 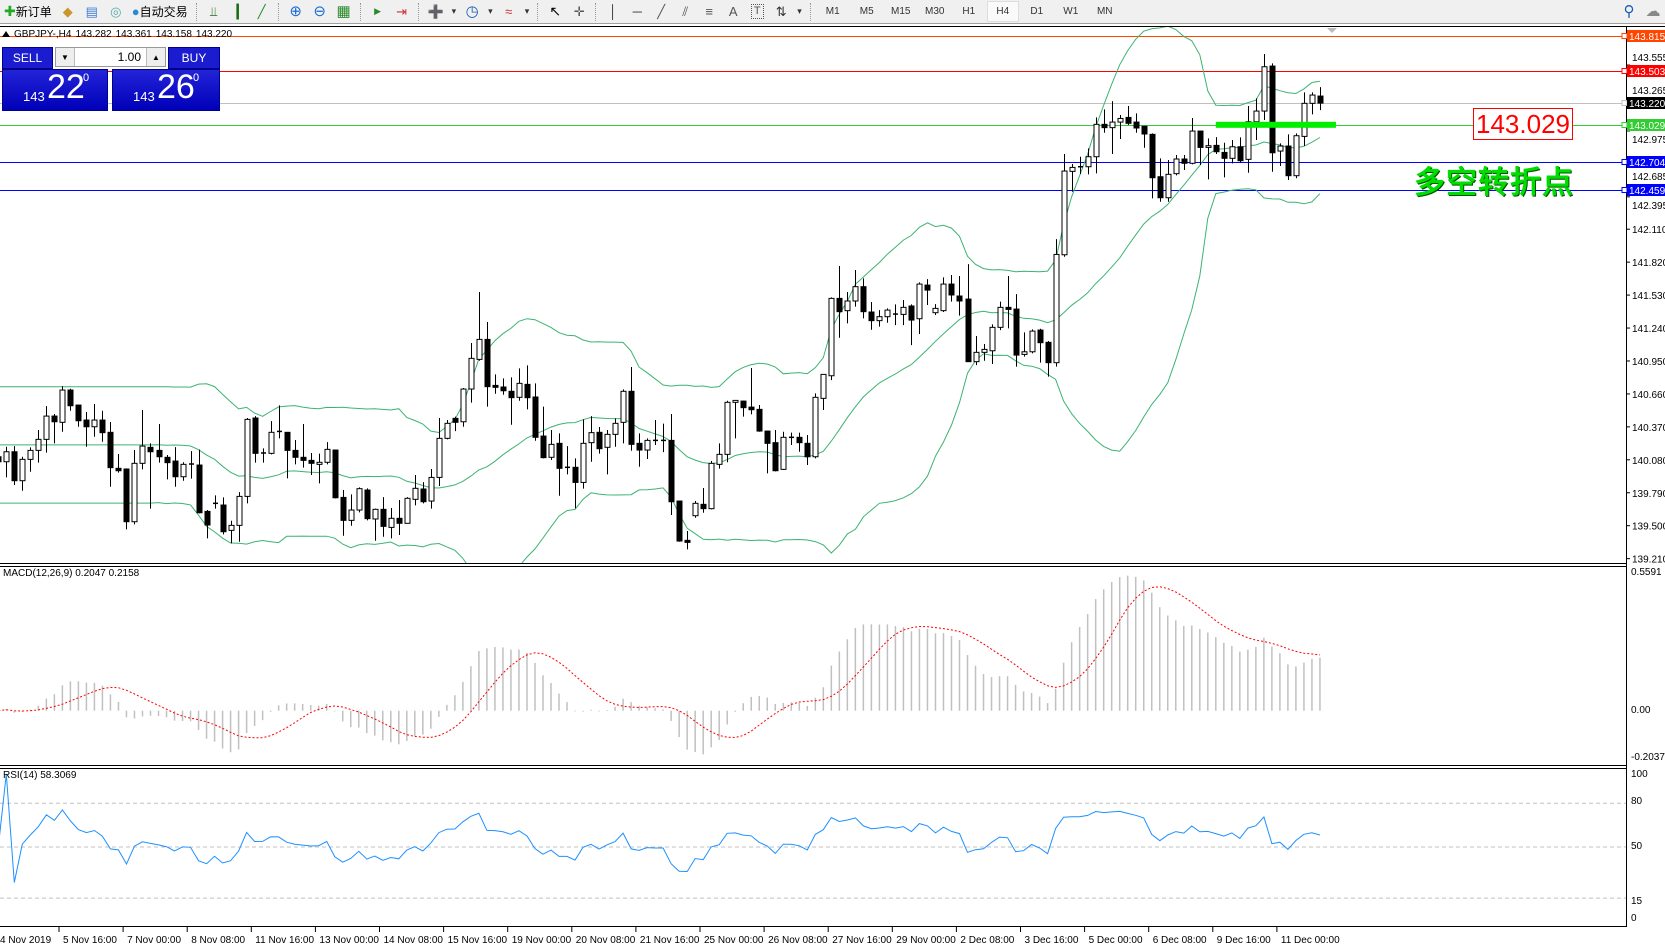 What do you see at coordinates (154, 940) in the screenshot?
I see `time-tick-label: 7 Nov 00:00` at bounding box center [154, 940].